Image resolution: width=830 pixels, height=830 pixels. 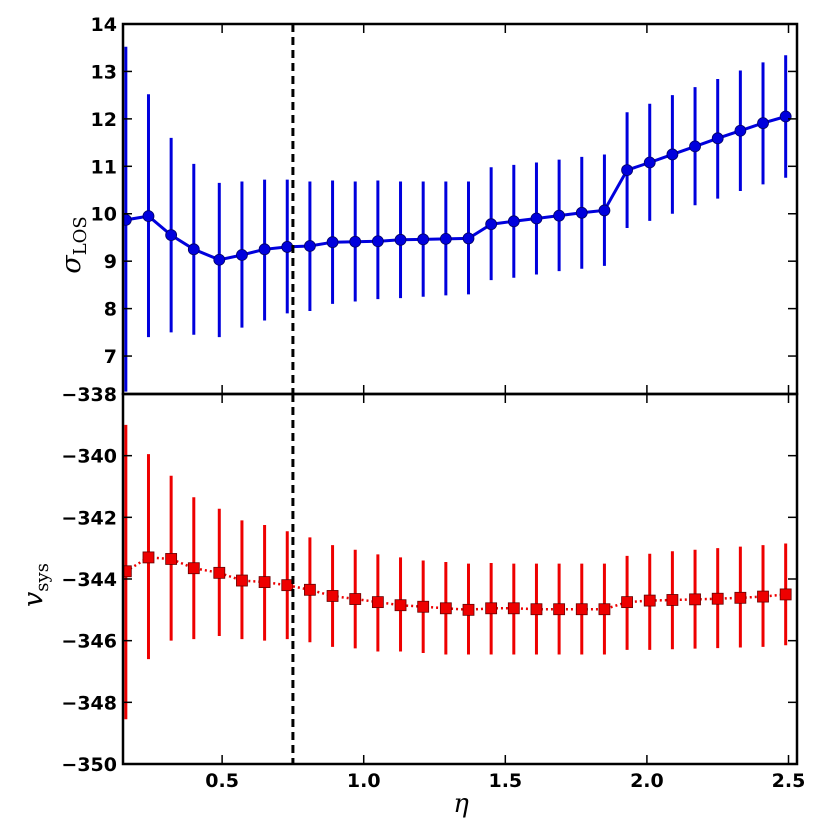 I want to click on x-tick-label: 2.0, so click(x=647, y=781).